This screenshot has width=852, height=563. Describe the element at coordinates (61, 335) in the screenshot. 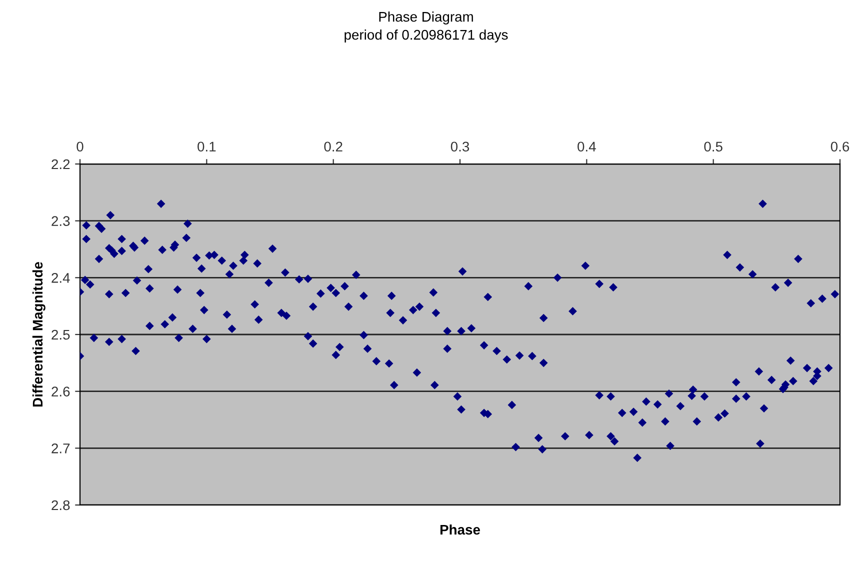

I see `y-tick-label: 2.5` at that location.